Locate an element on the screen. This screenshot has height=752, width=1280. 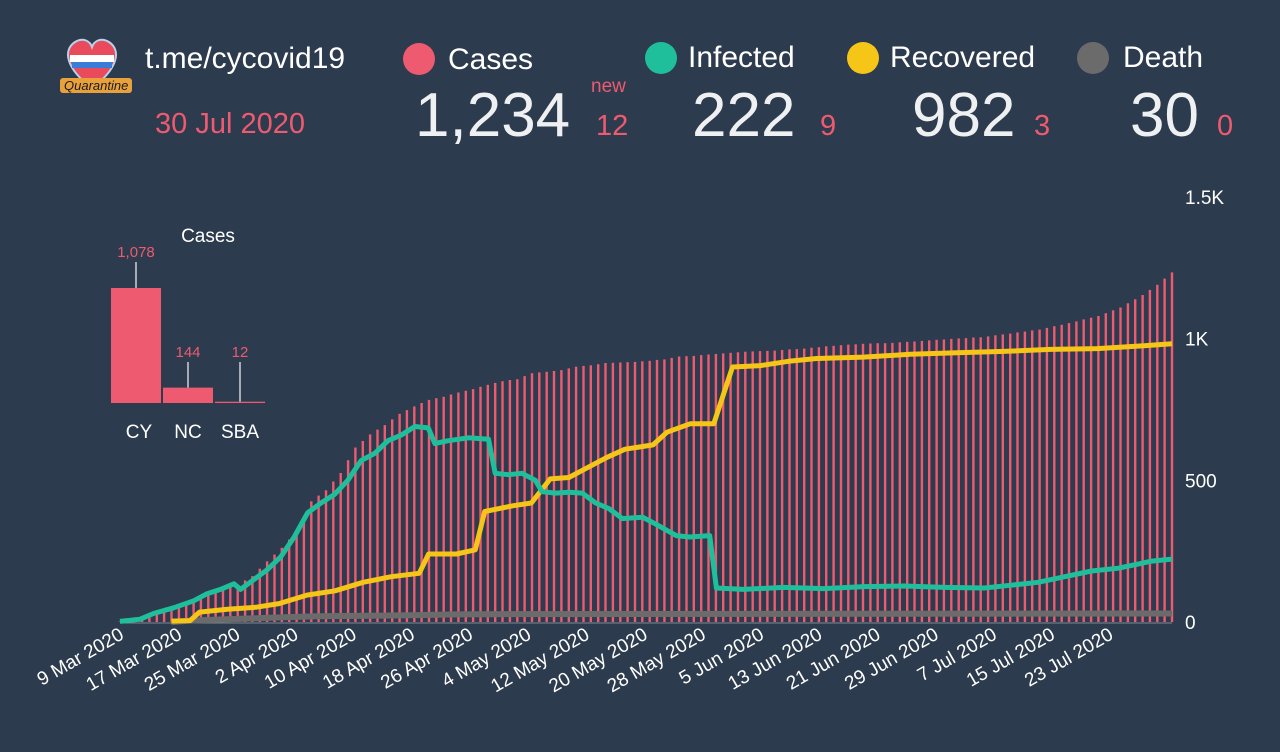
death-value: 30 is located at coordinates (1164, 115).